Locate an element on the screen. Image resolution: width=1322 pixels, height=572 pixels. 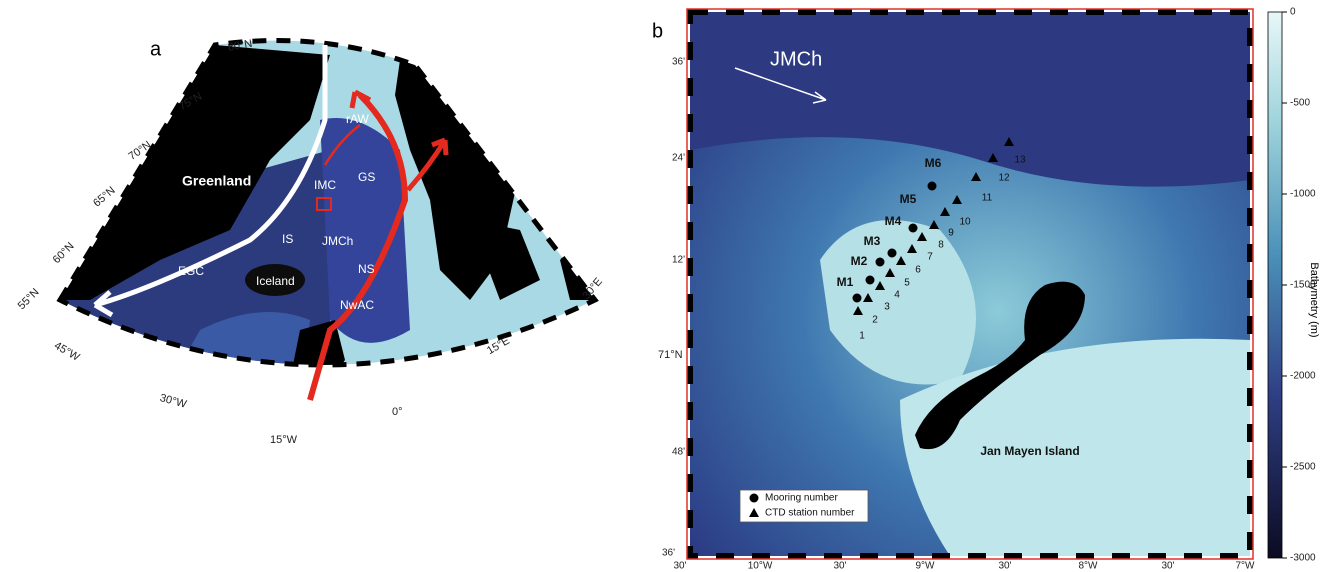
colorbar-label: Bathymetry (m) is located at coordinates (1314, 299).